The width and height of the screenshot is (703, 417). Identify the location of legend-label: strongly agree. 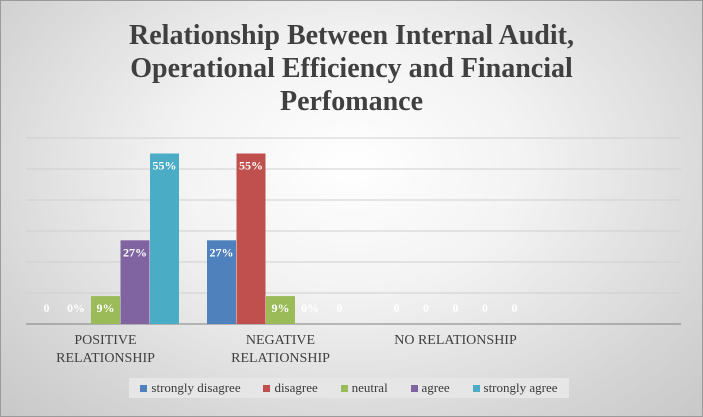
(520, 387).